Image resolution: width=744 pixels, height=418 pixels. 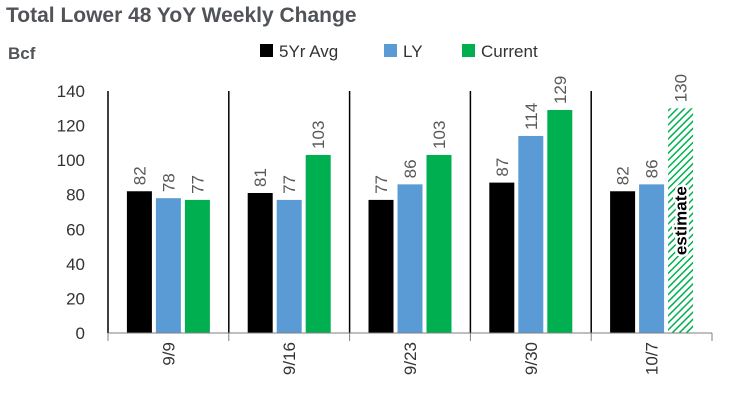 I want to click on data-label: 130, so click(x=681, y=88).